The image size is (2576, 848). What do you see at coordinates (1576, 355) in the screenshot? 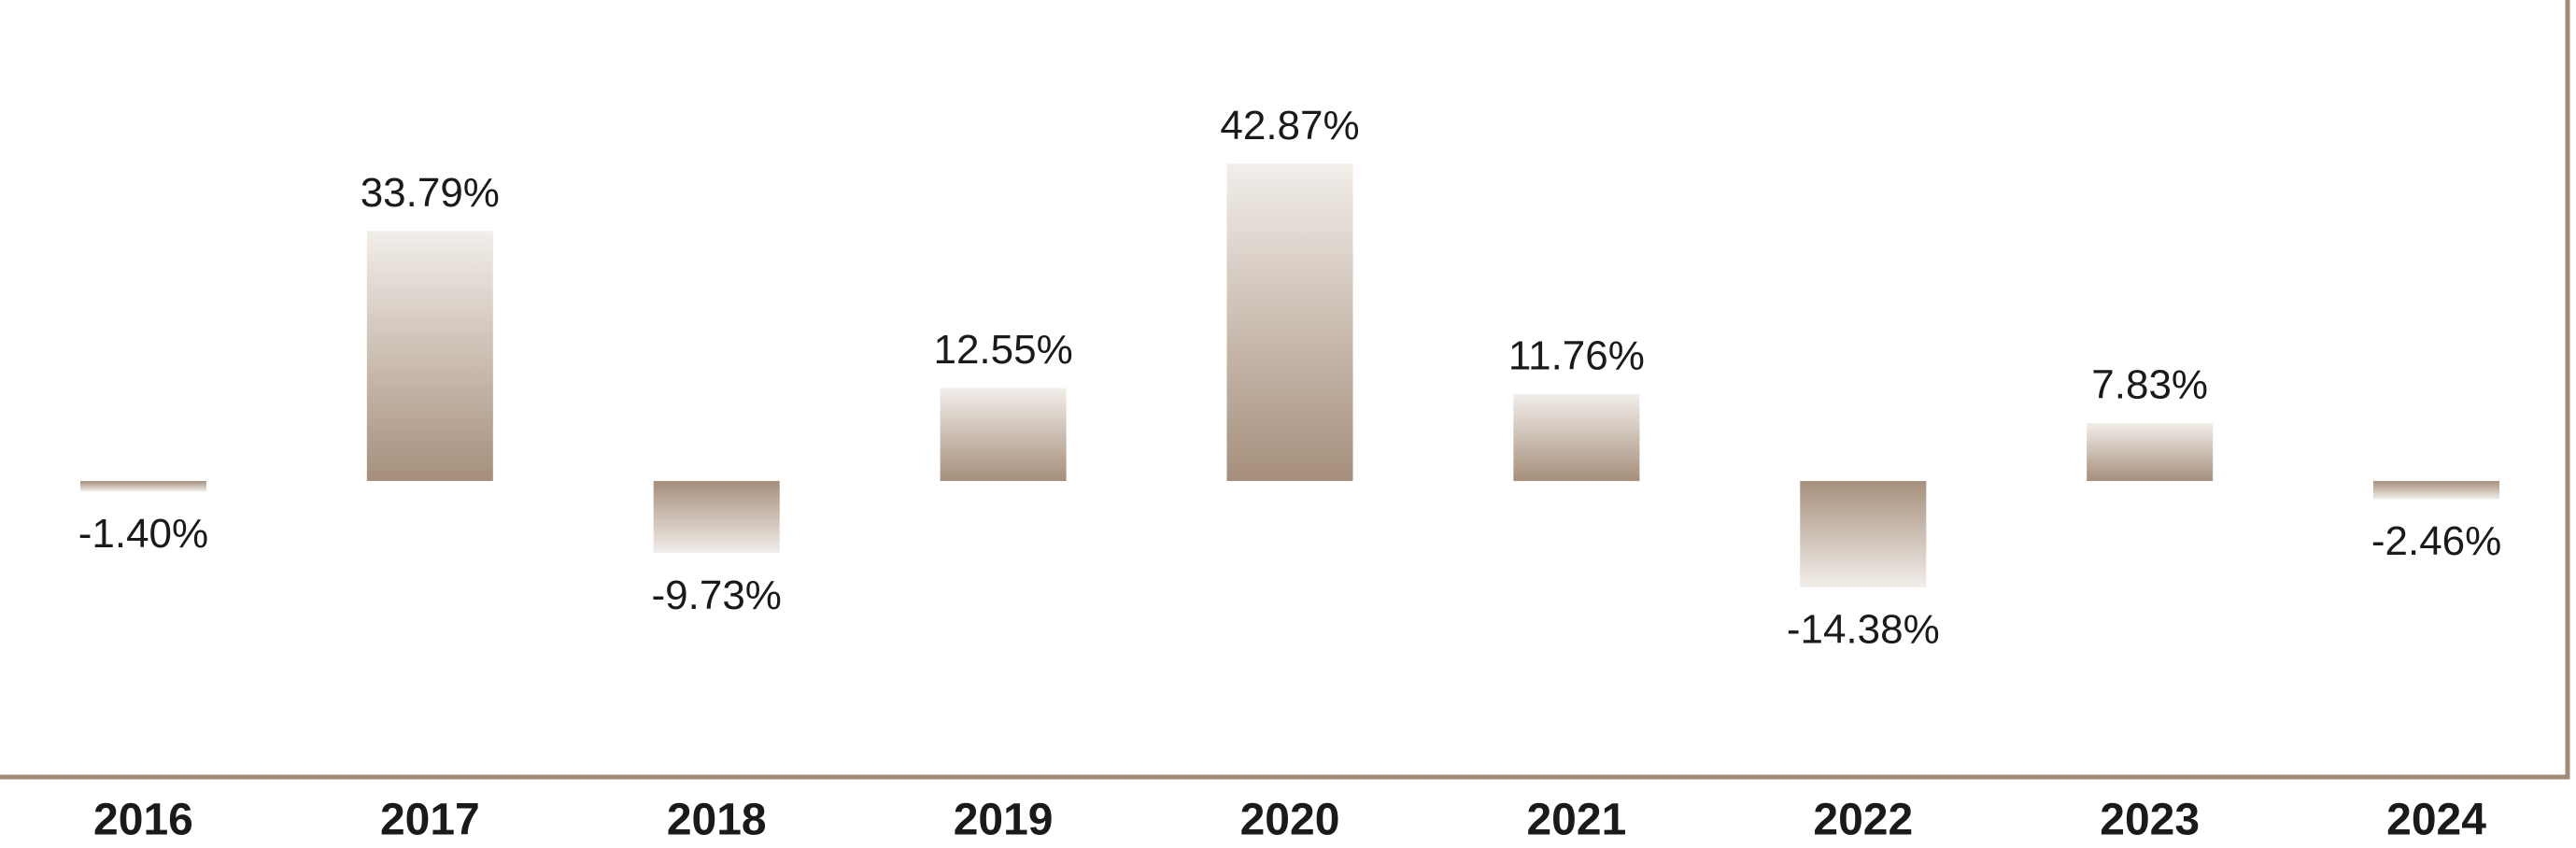
I see `value-label: 11.76%` at bounding box center [1576, 355].